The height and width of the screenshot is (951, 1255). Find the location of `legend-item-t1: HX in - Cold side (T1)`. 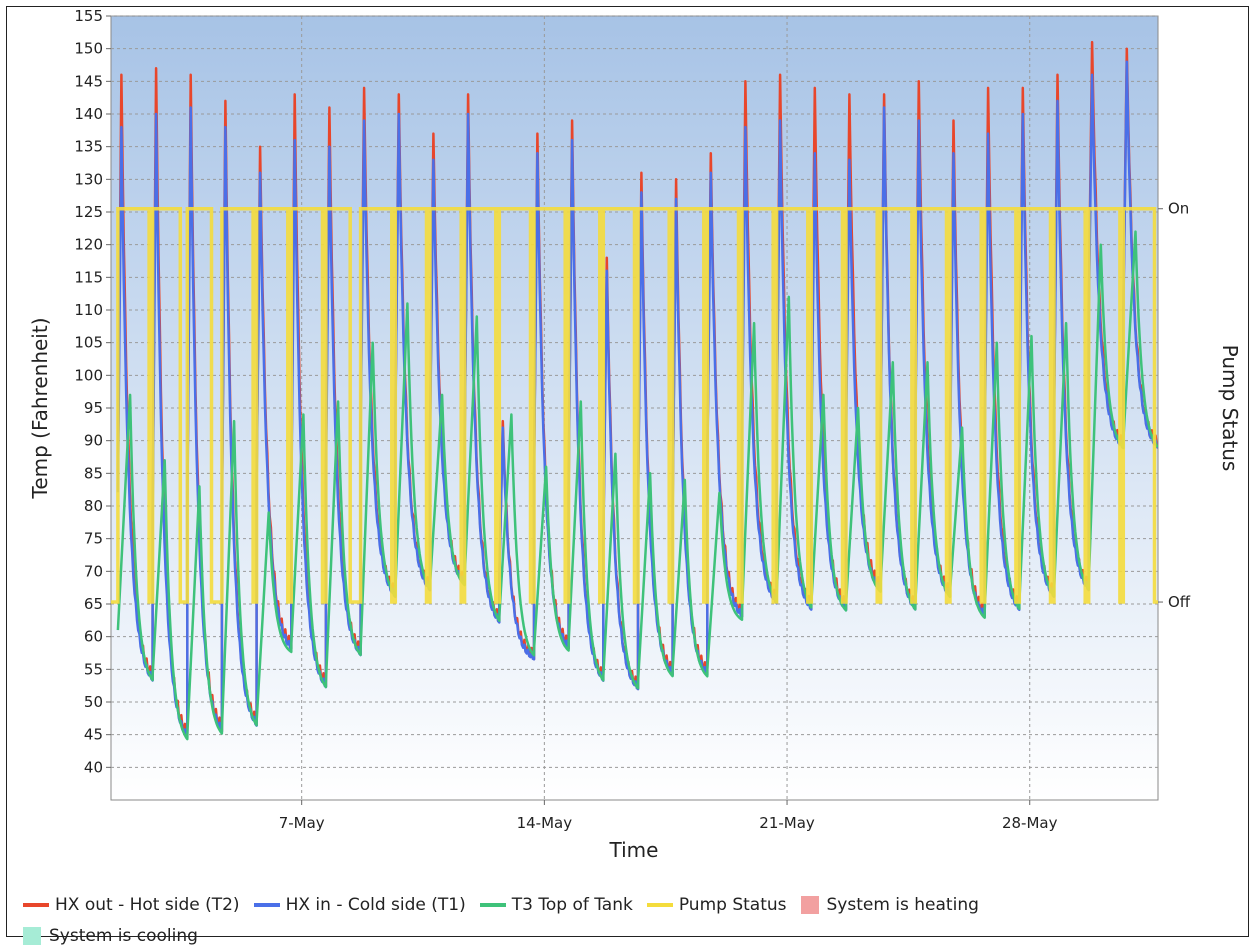

legend-item-t1: HX in - Cold side (T1) is located at coordinates (359, 904).